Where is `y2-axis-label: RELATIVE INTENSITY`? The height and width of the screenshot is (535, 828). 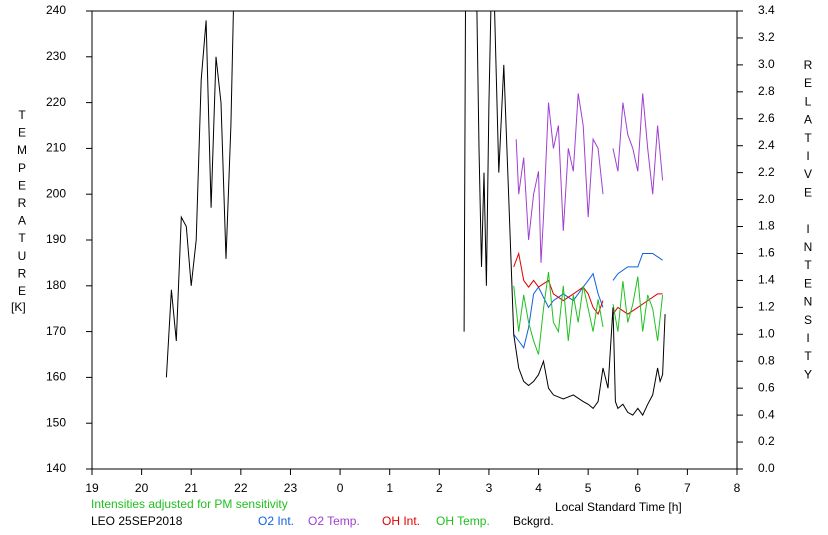 y2-axis-label: RELATIVE INTENSITY is located at coordinates (808, 222).